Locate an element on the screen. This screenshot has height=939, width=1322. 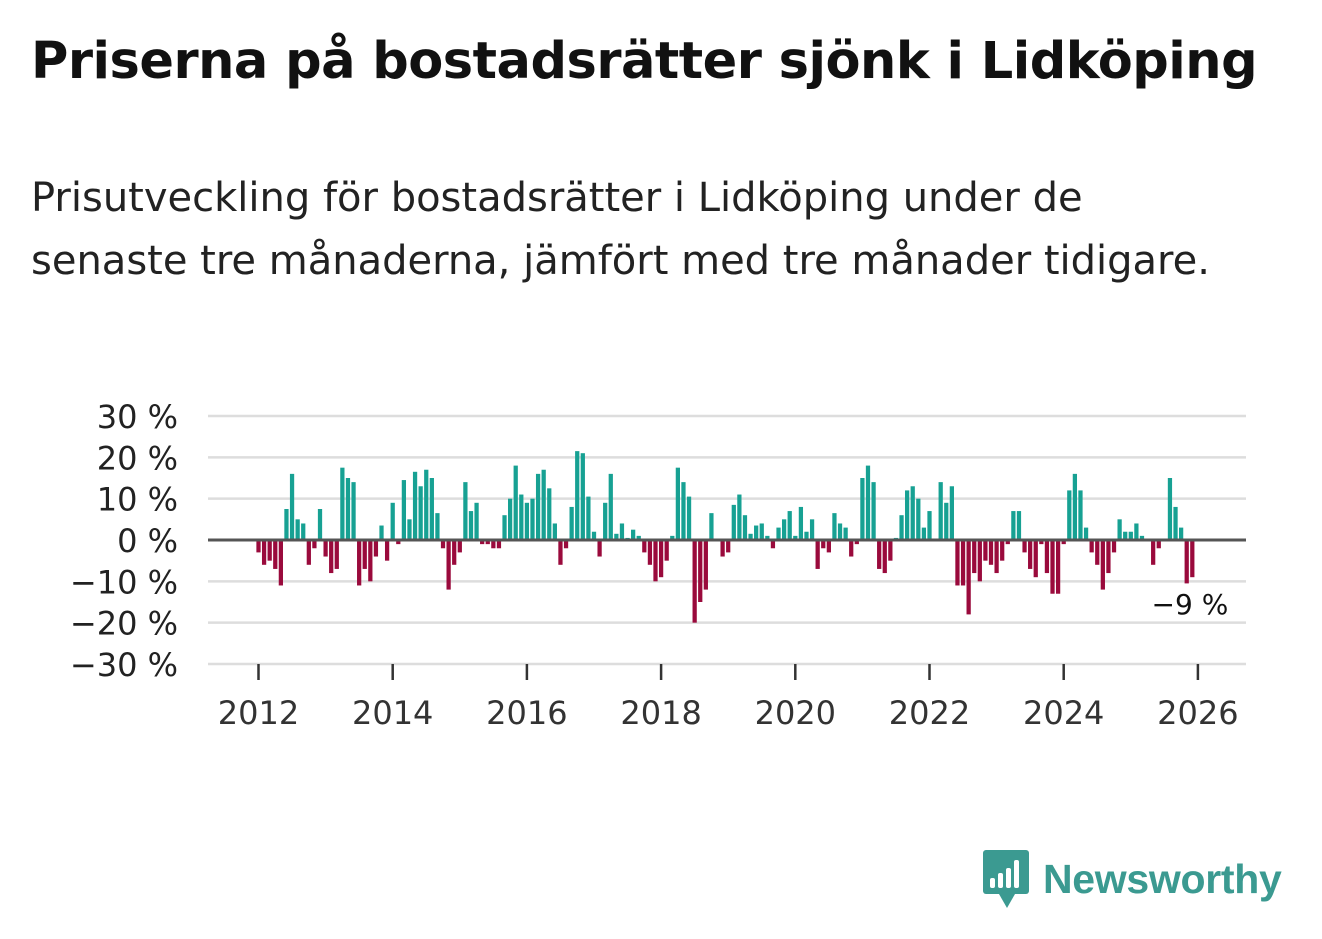
bar-chart-speech-bubble-icon is located at coordinates (1006, 879).